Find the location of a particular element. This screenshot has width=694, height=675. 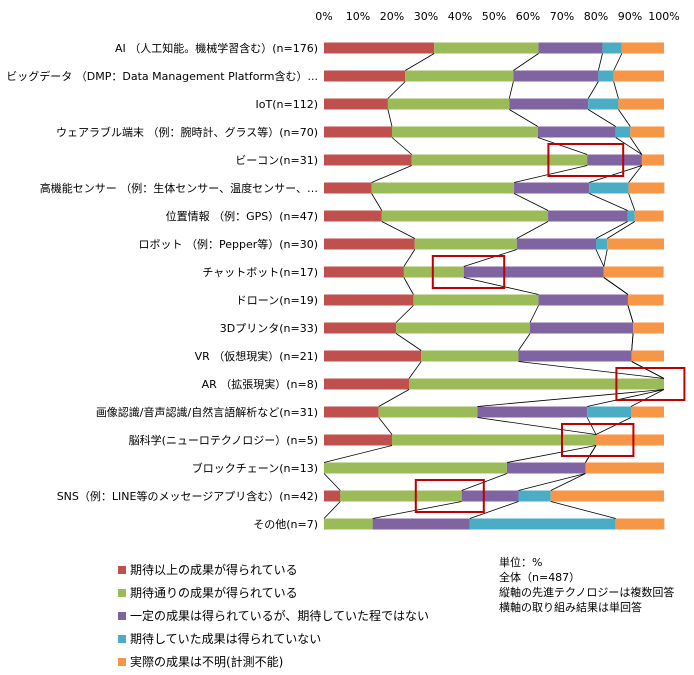

x-tick-label: 10% is located at coordinates (358, 16).